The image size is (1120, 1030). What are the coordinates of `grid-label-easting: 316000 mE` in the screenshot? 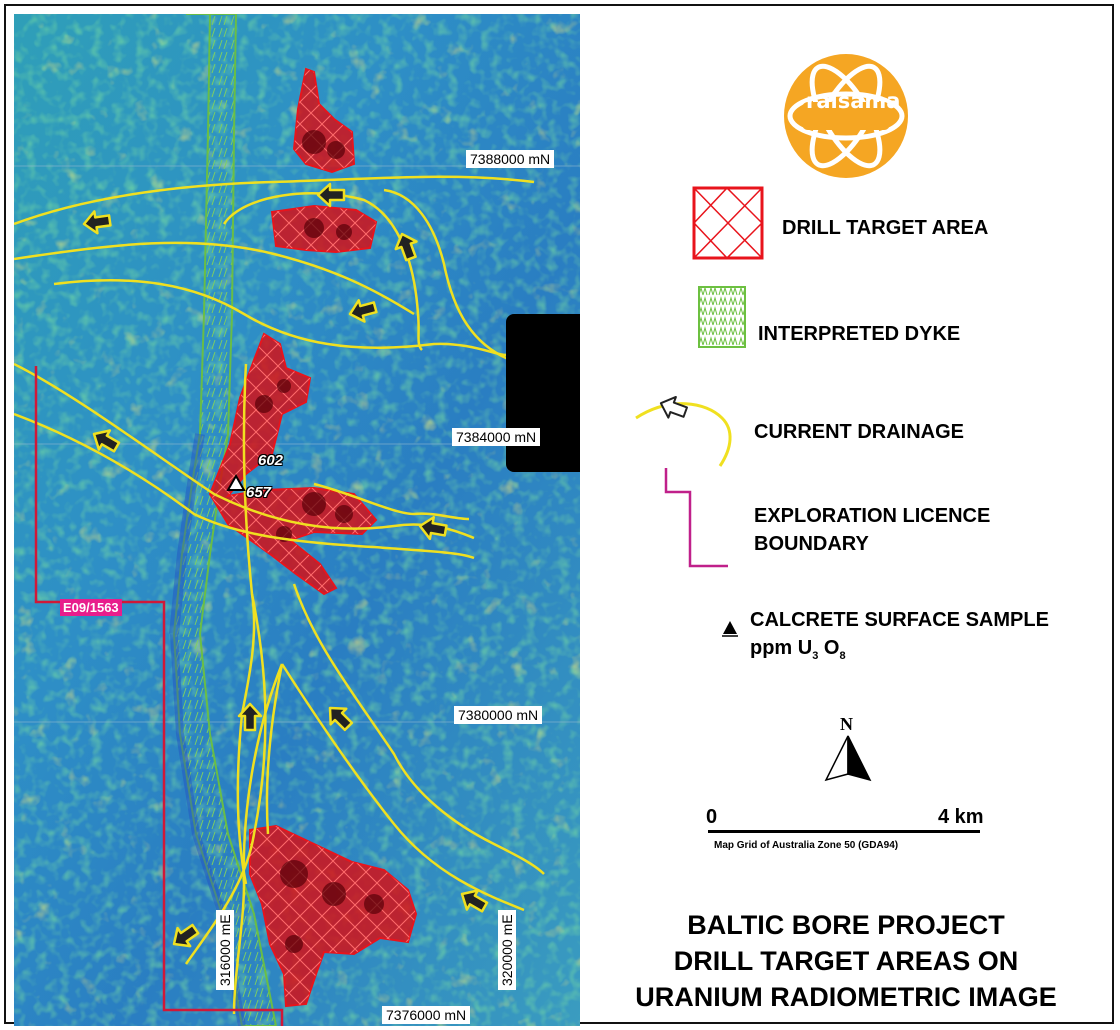 It's located at (225, 950).